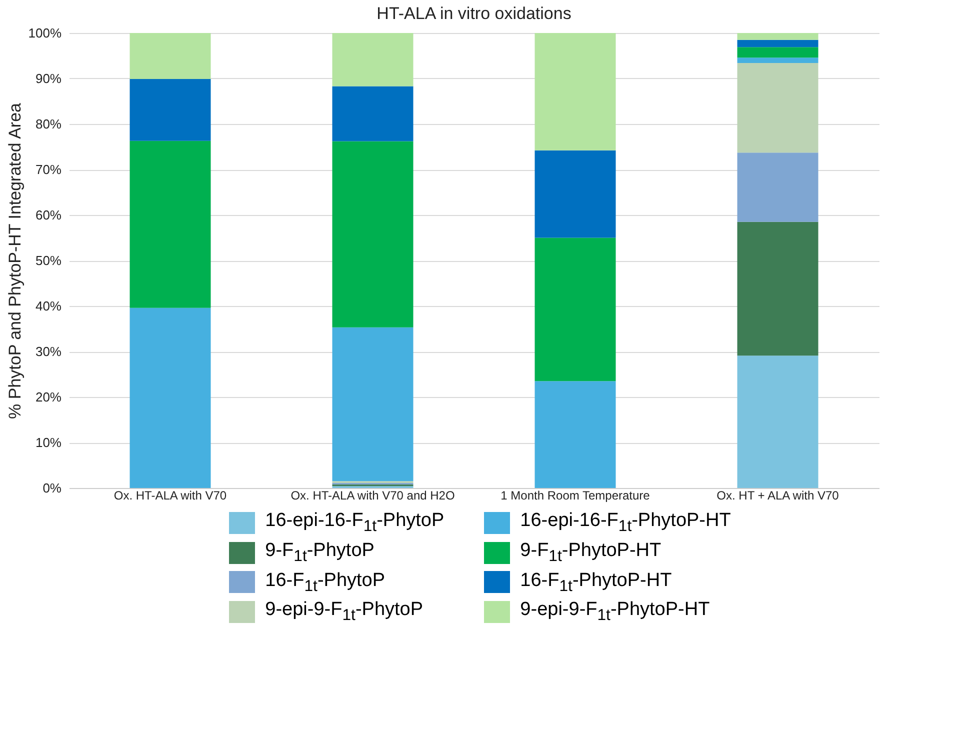 Image resolution: width=960 pixels, height=740 pixels. What do you see at coordinates (778, 495) in the screenshot?
I see `x-tick-label: Ox. HT + ALA with V70` at bounding box center [778, 495].